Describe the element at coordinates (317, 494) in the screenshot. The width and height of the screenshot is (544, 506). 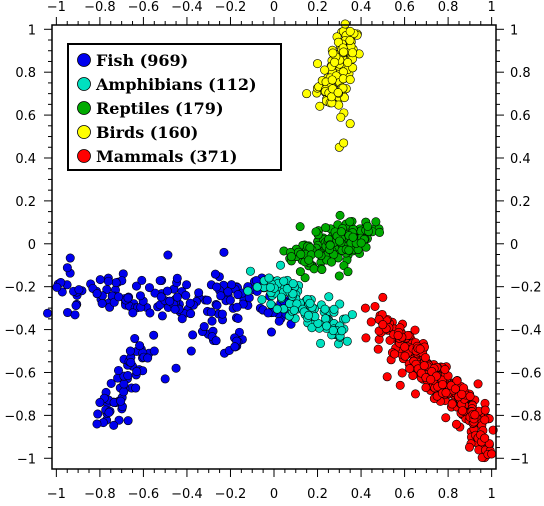
I see `x-tick-label-bottom: 0.2` at that location.